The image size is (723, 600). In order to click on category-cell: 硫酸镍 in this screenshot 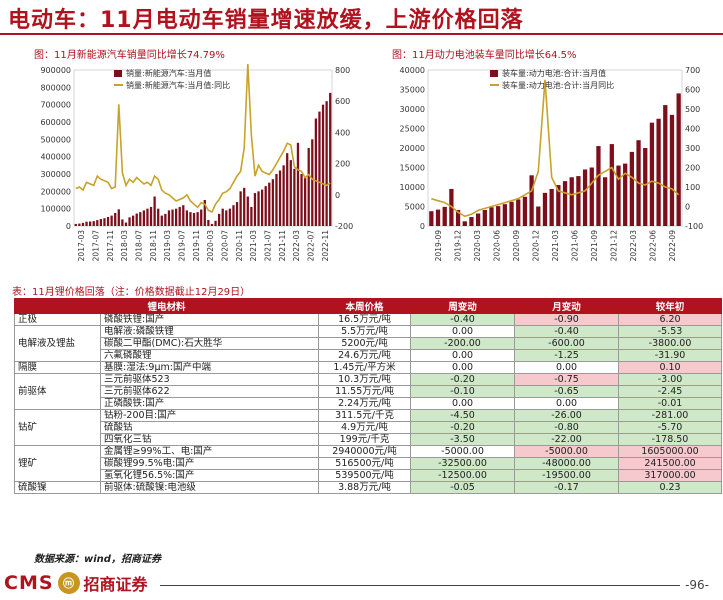, I will do `click(57, 487)`.